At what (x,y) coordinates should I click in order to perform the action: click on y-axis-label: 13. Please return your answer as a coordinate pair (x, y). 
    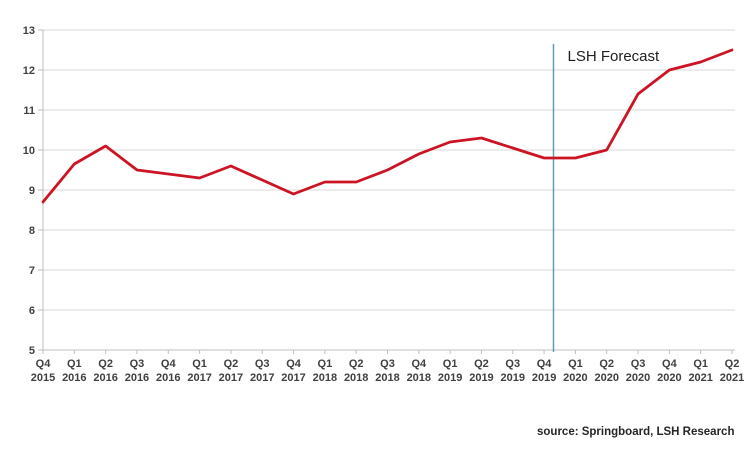
    Looking at the image, I should click on (29, 31).